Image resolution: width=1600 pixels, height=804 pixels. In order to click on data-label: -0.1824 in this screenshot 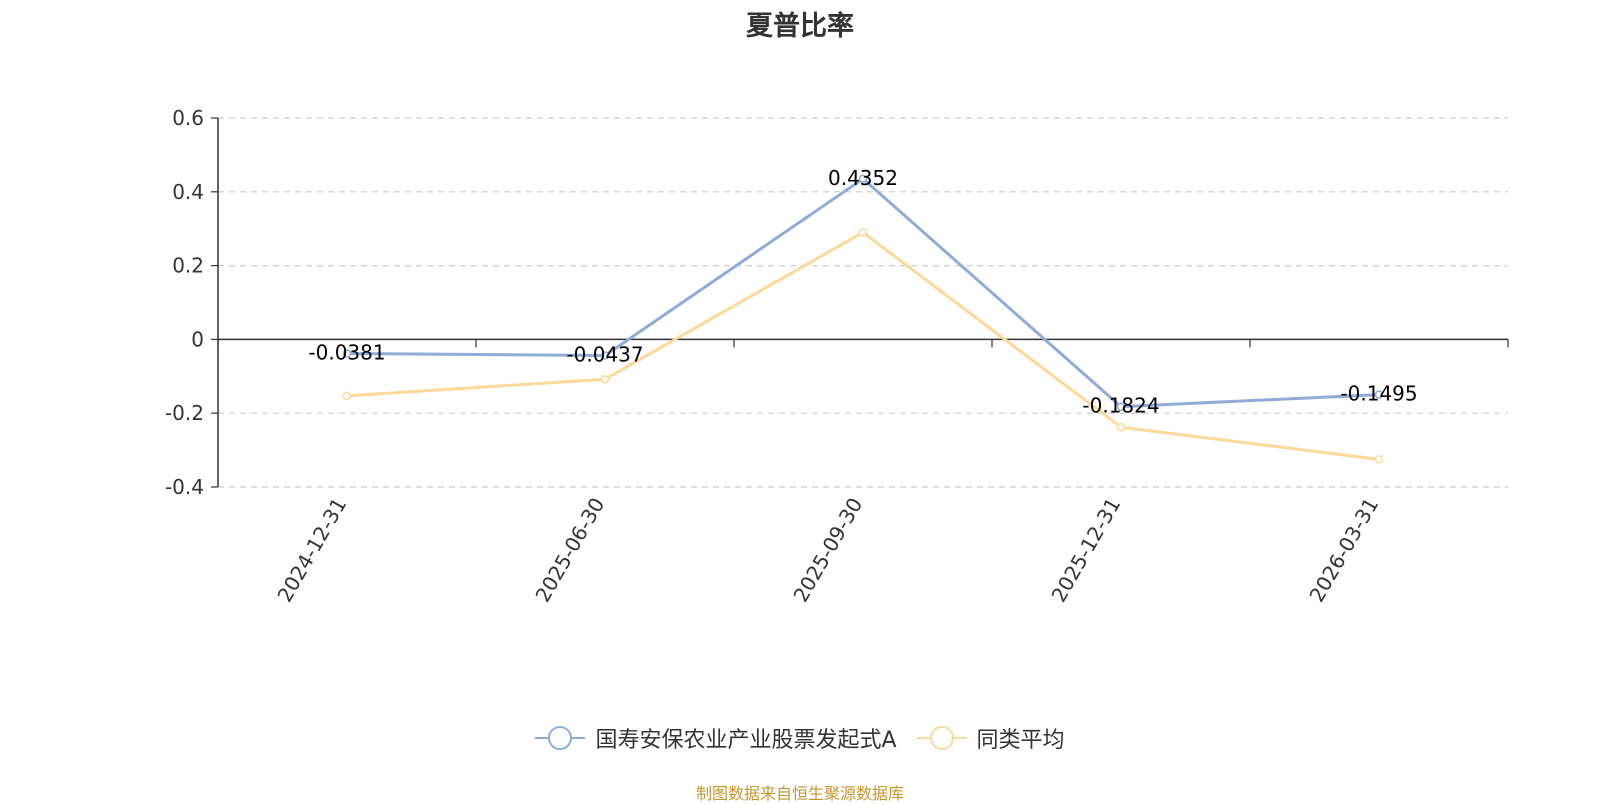, I will do `click(1120, 406)`.